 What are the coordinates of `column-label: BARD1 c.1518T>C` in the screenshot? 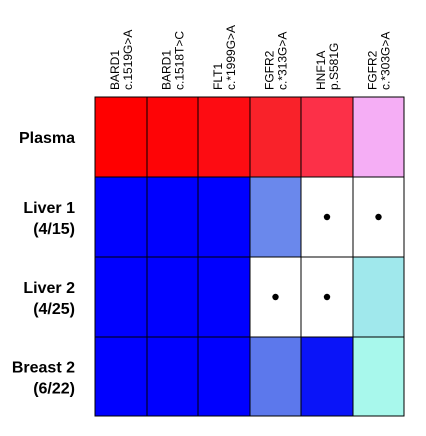 It's located at (173, 60).